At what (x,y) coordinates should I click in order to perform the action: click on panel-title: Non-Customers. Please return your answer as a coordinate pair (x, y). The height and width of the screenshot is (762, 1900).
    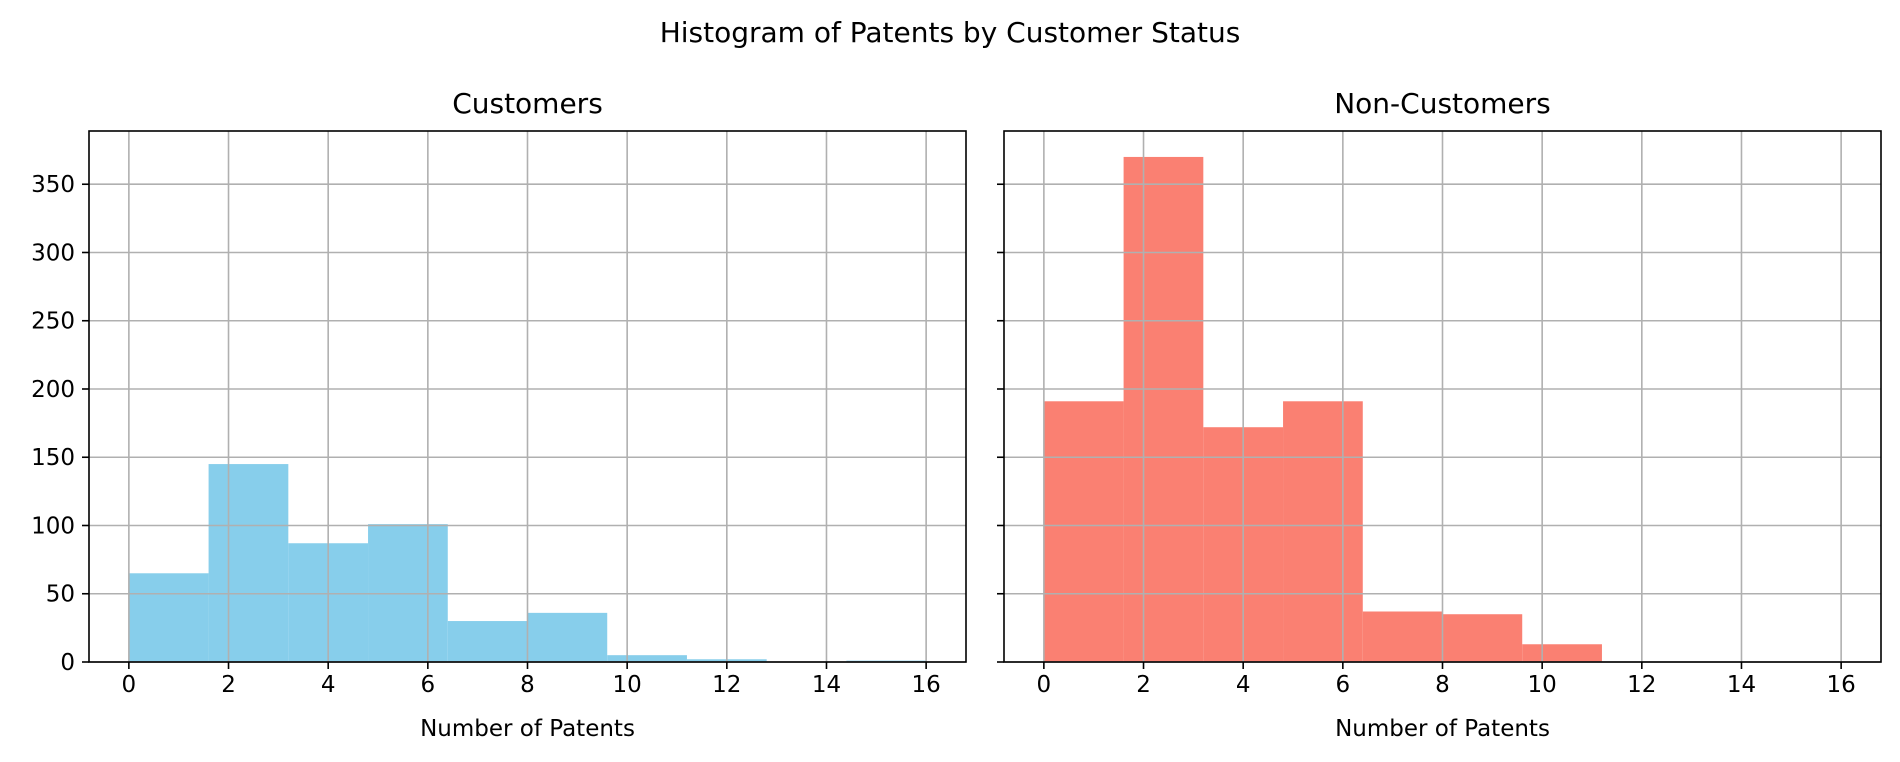
    Looking at the image, I should click on (1442, 103).